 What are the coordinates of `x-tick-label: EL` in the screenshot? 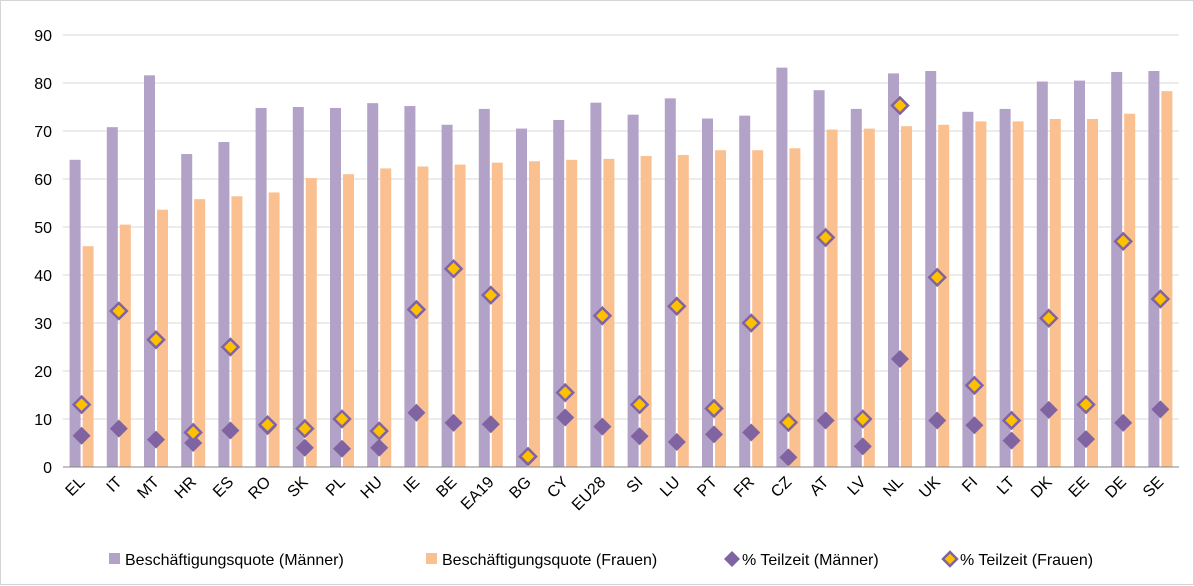 It's located at (76, 487).